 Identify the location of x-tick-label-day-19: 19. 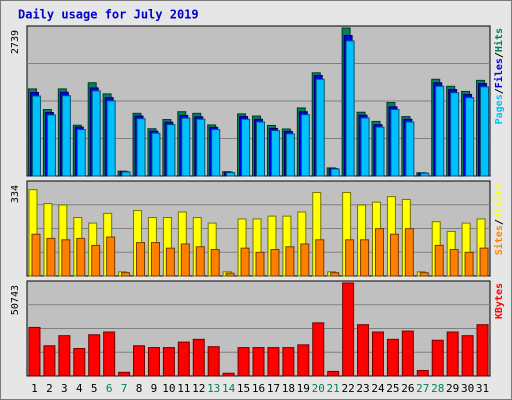
(303, 388).